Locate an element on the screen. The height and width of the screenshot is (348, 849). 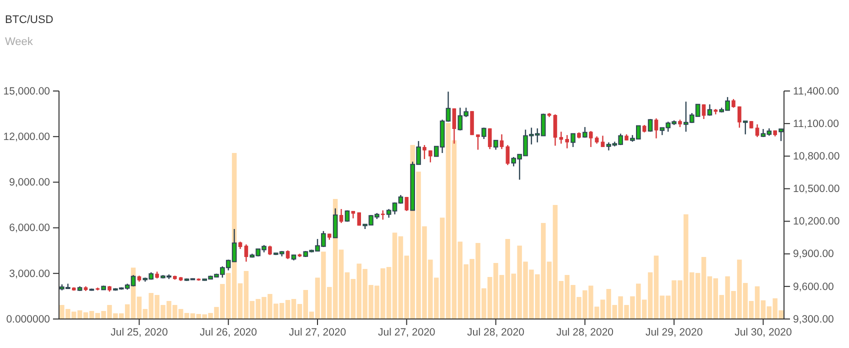
y2-tick-label: 10,500.00 is located at coordinates (816, 189).